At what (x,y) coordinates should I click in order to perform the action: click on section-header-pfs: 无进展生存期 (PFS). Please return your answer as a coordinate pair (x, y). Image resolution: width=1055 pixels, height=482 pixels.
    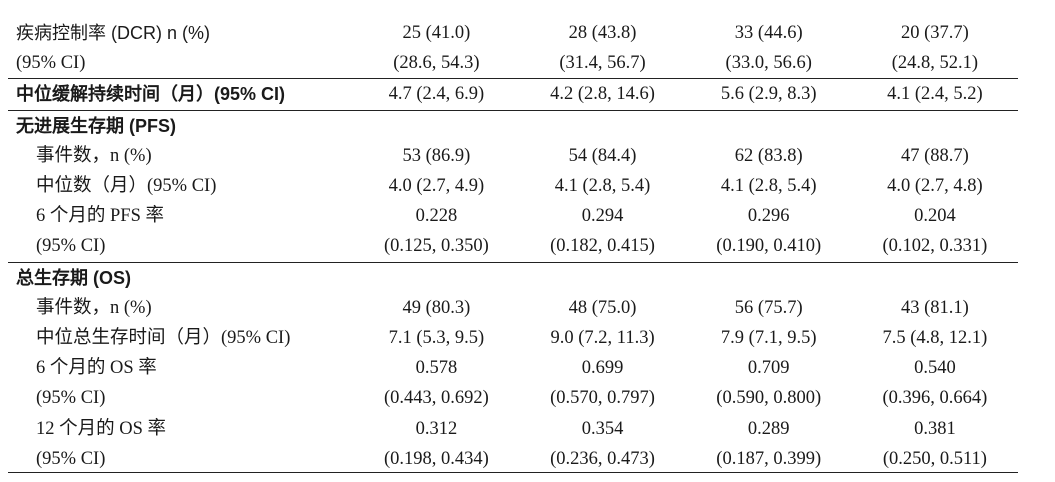
    Looking at the image, I should click on (513, 125).